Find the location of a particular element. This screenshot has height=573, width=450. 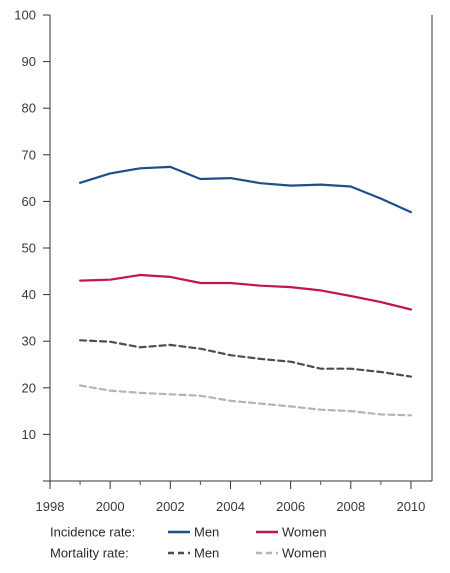

x-tick-label: 2010 is located at coordinates (410, 506).